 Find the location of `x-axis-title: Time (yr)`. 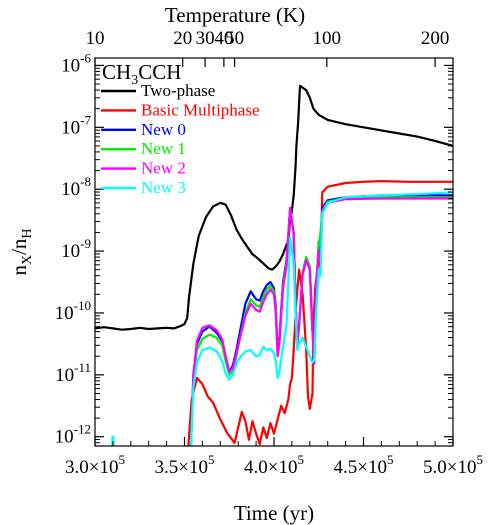

x-axis-title: Time (yr) is located at coordinates (274, 513).